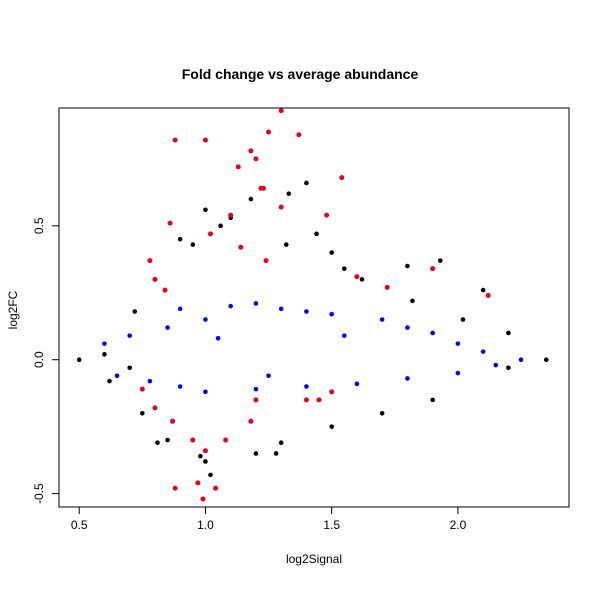 The width and height of the screenshot is (600, 600). Describe the element at coordinates (205, 525) in the screenshot. I see `x-tick-label: 1.0` at that location.